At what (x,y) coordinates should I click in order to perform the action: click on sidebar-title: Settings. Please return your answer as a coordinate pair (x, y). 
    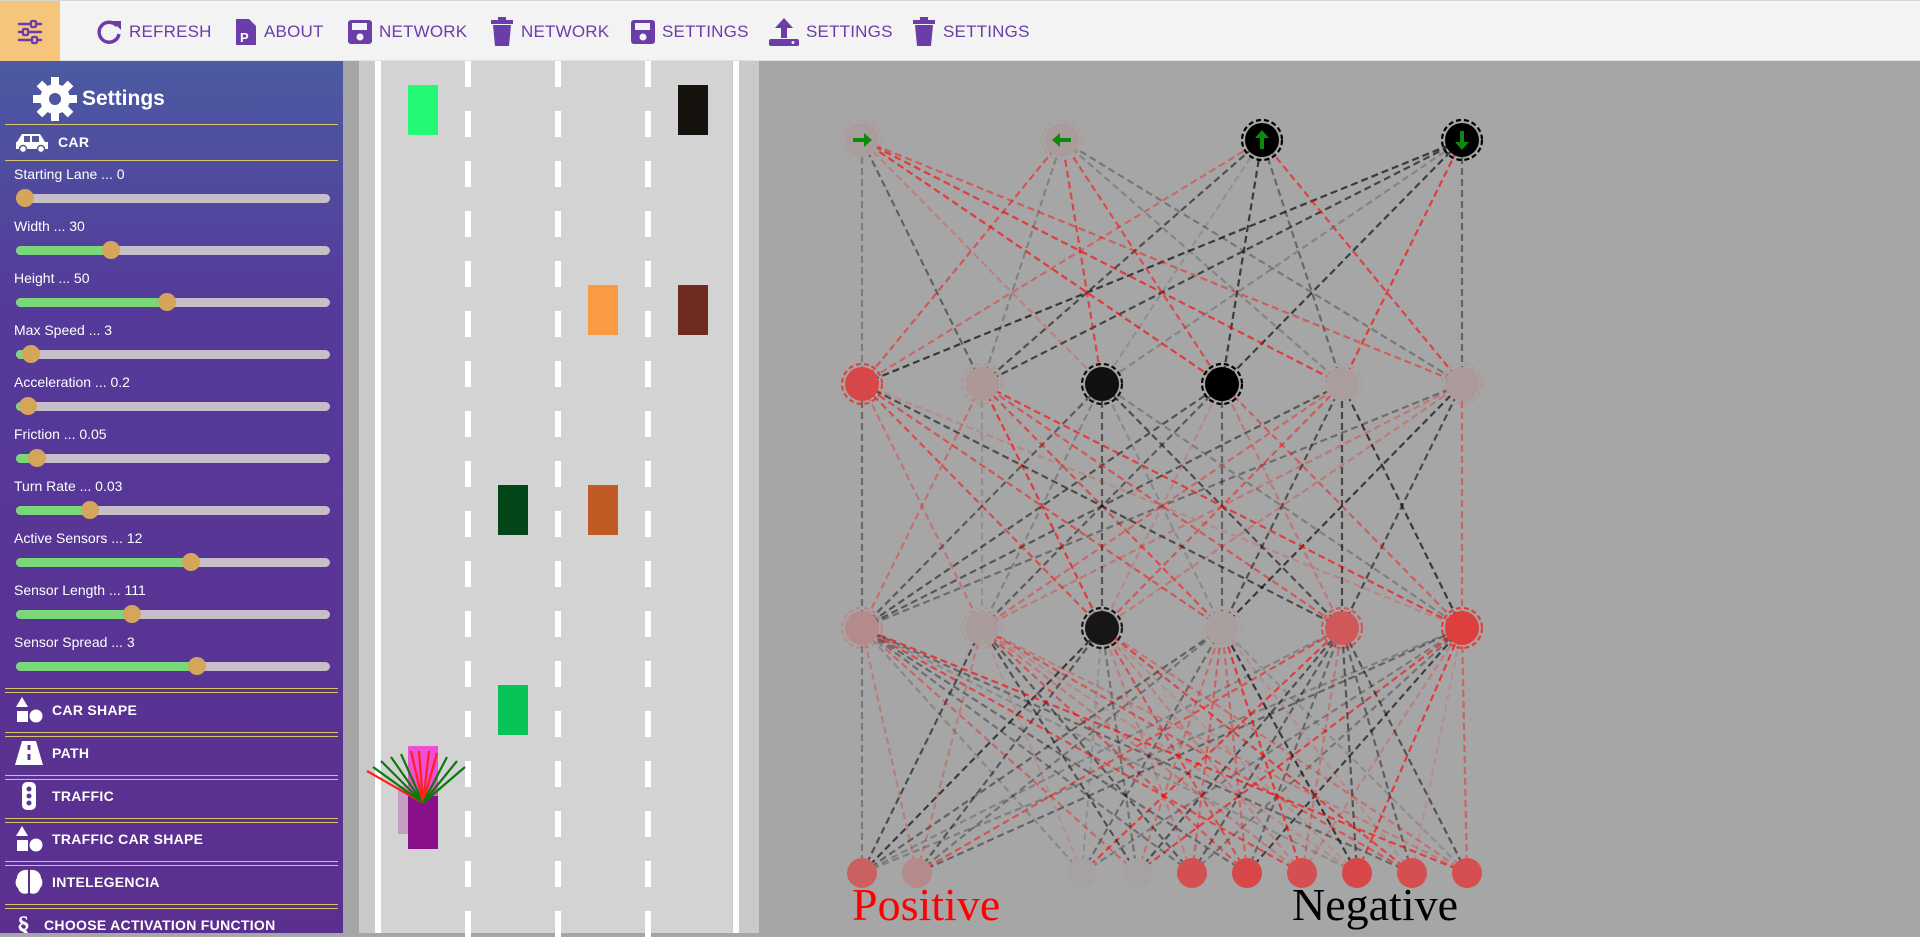
    Looking at the image, I should click on (98, 99).